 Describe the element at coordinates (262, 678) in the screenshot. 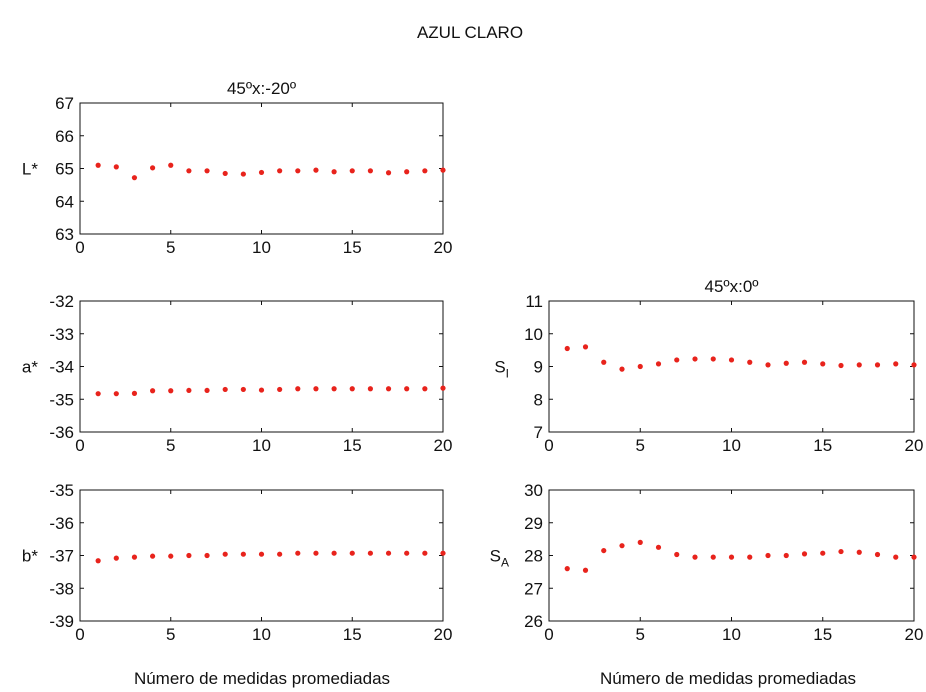

I see `x-axis-label-left: Número de medidas promediadas` at that location.